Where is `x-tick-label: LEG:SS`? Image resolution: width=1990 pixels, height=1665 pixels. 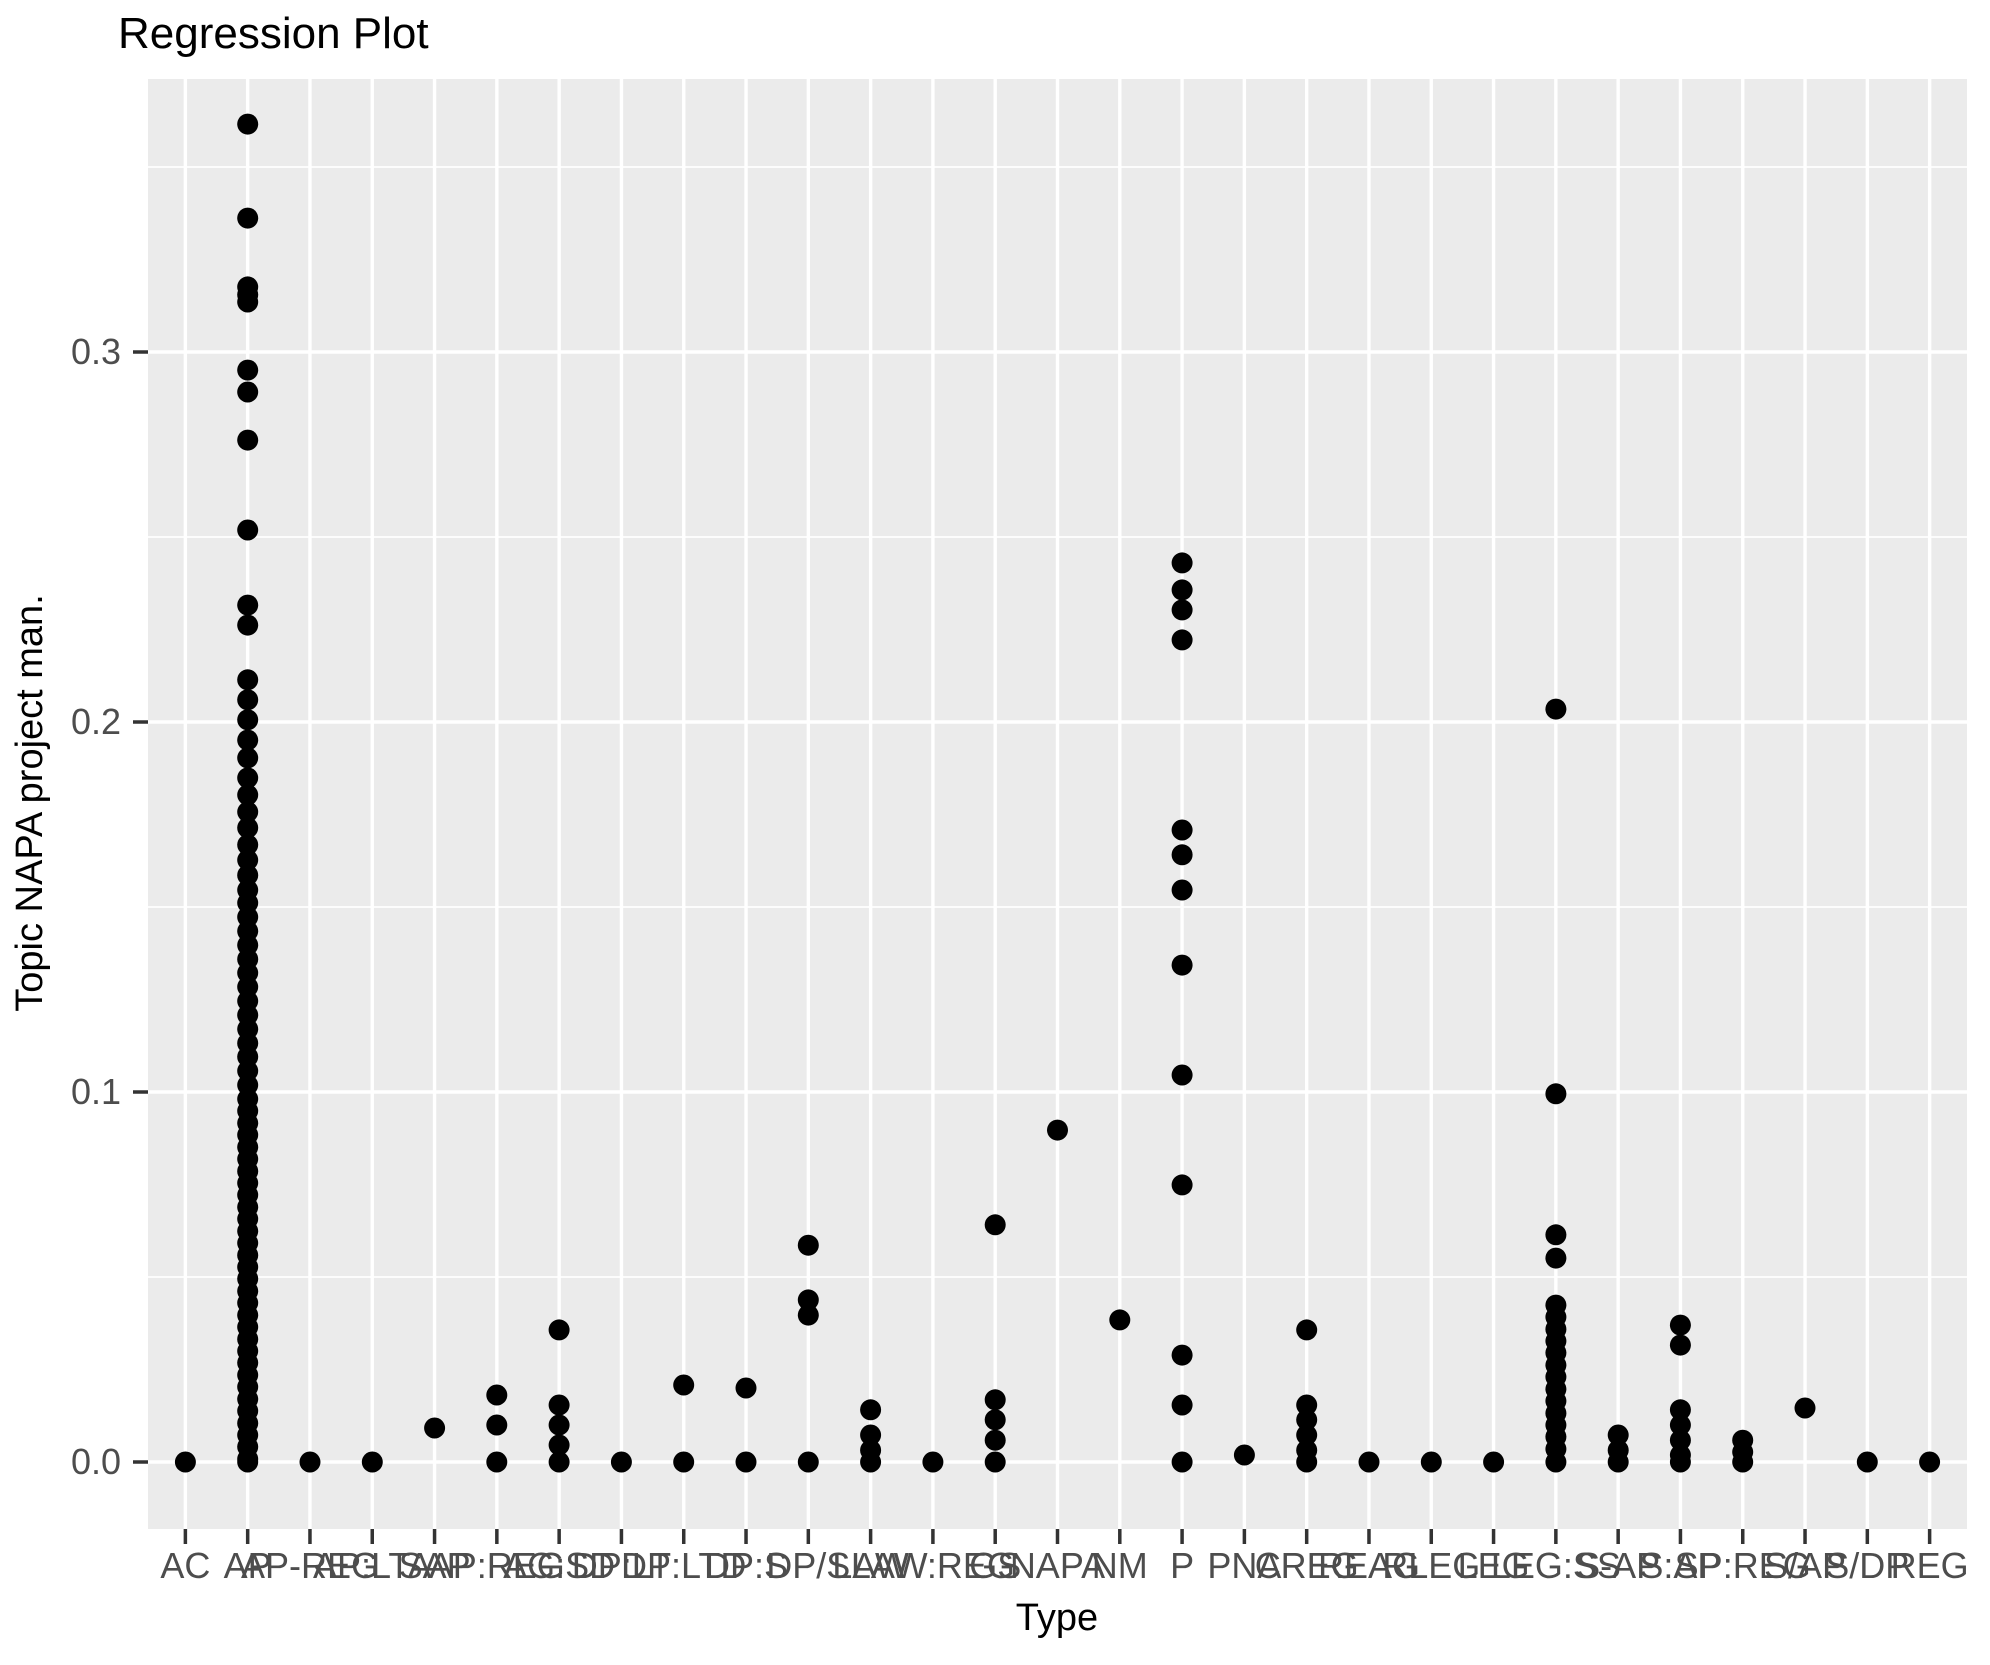 x-tick-label: LEG:SS is located at coordinates (1556, 1565).